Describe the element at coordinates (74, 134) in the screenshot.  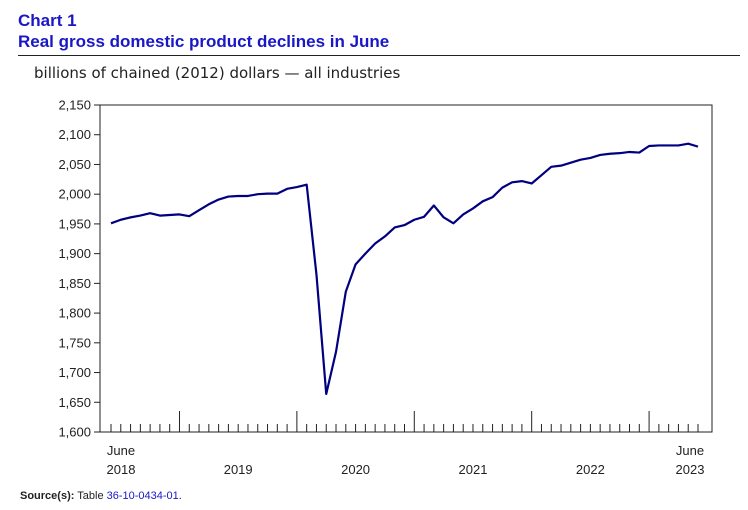
I see `y-tick-label-2100: 2,100` at that location.